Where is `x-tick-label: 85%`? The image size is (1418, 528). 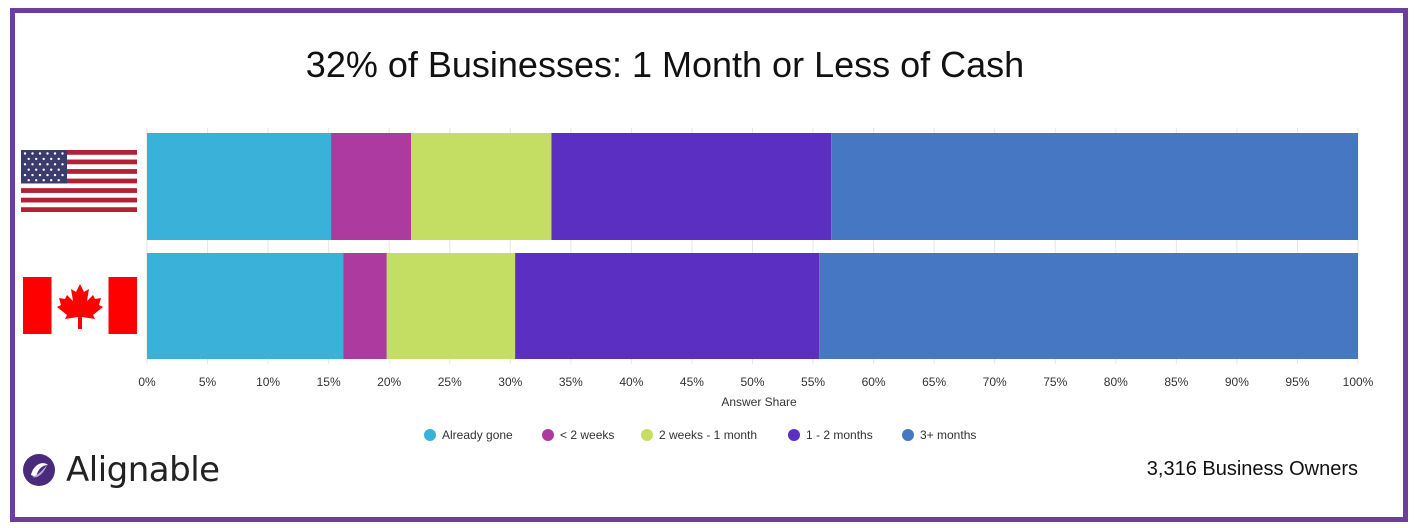
x-tick-label: 85% is located at coordinates (1176, 382).